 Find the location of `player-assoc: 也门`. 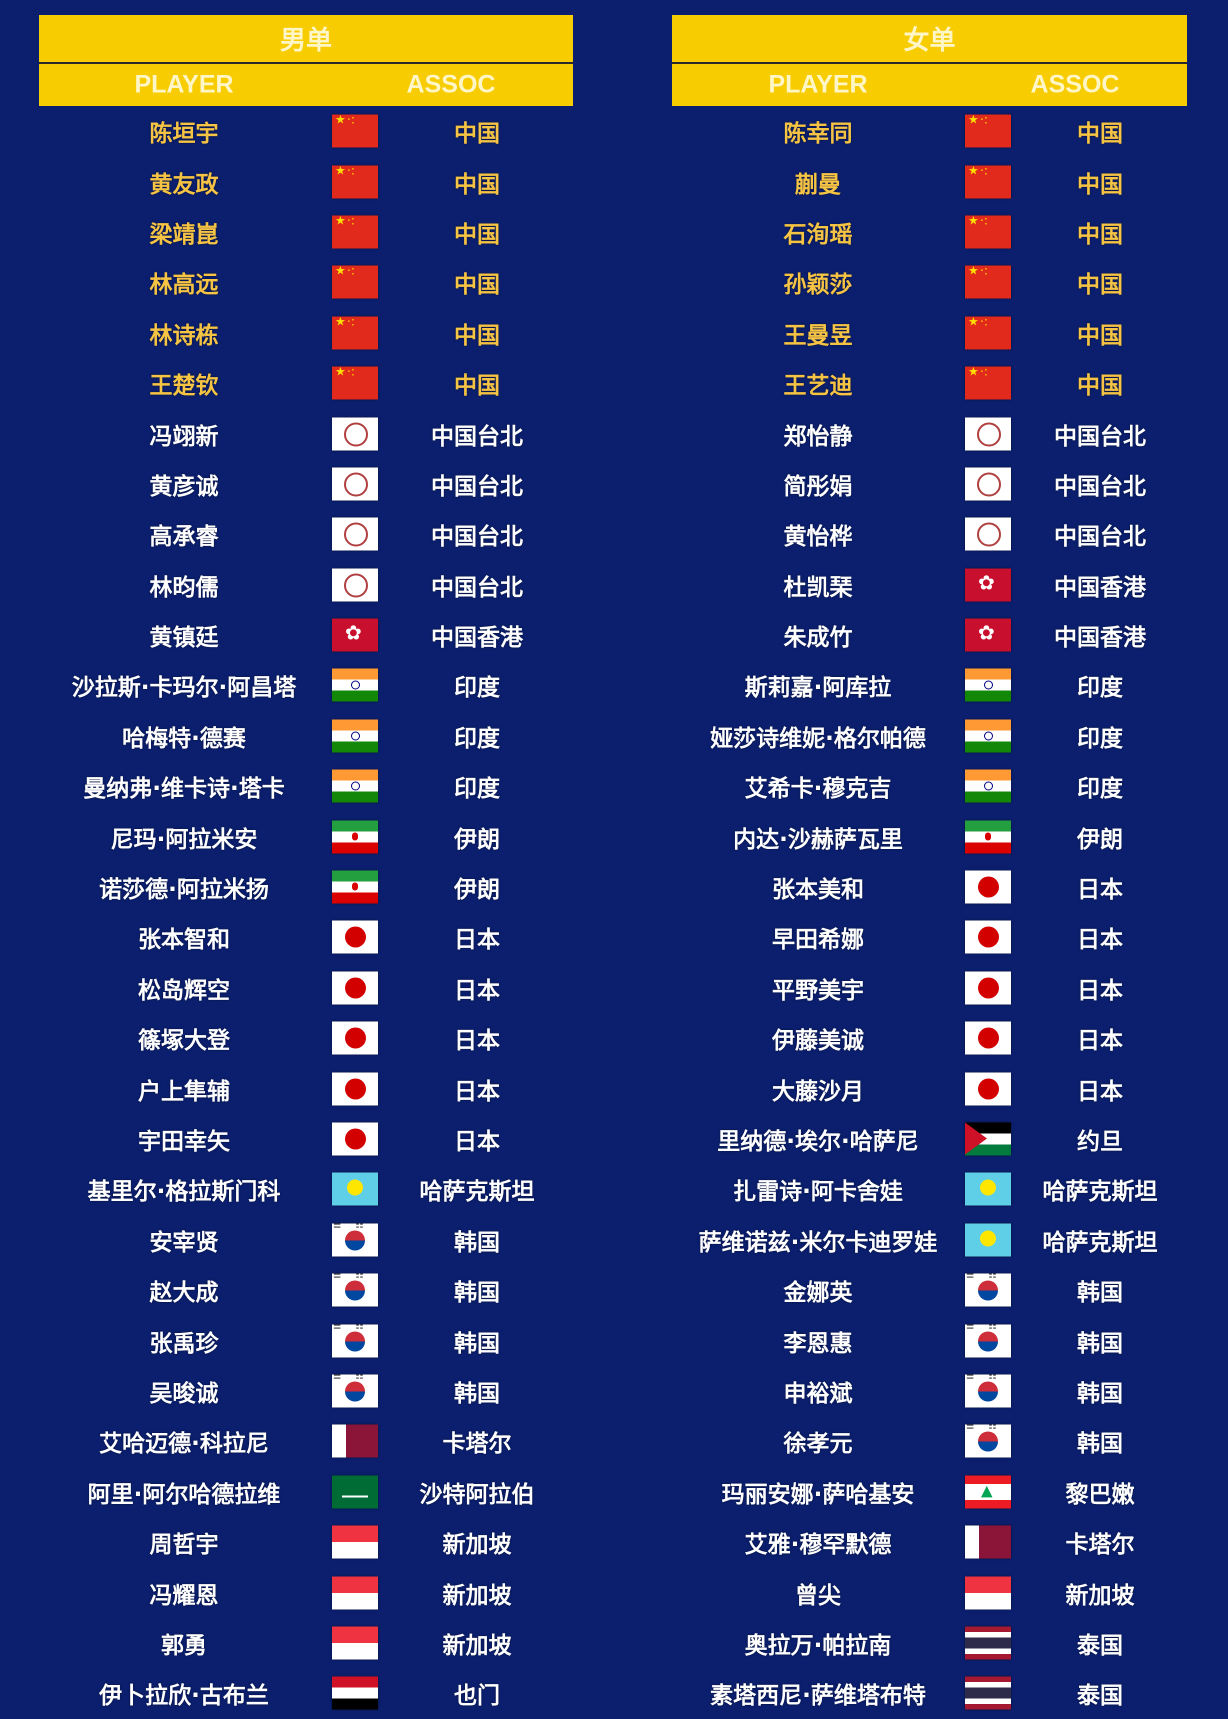

player-assoc: 也门 is located at coordinates (477, 1696).